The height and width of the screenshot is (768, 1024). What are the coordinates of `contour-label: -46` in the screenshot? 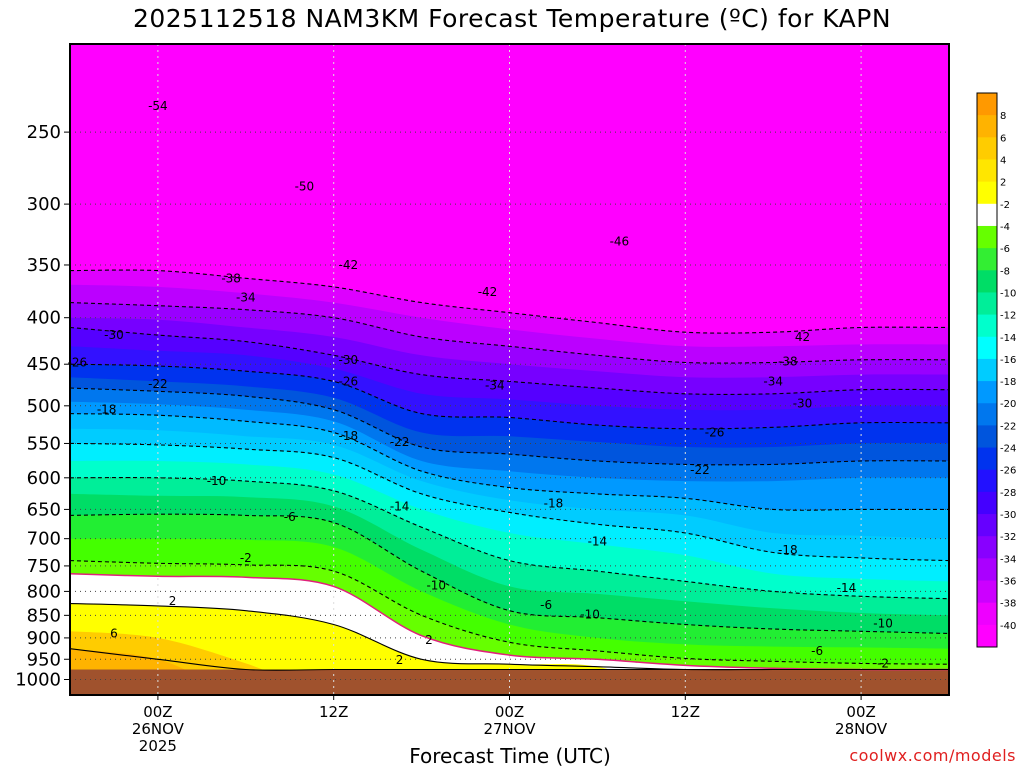 It's located at (620, 242).